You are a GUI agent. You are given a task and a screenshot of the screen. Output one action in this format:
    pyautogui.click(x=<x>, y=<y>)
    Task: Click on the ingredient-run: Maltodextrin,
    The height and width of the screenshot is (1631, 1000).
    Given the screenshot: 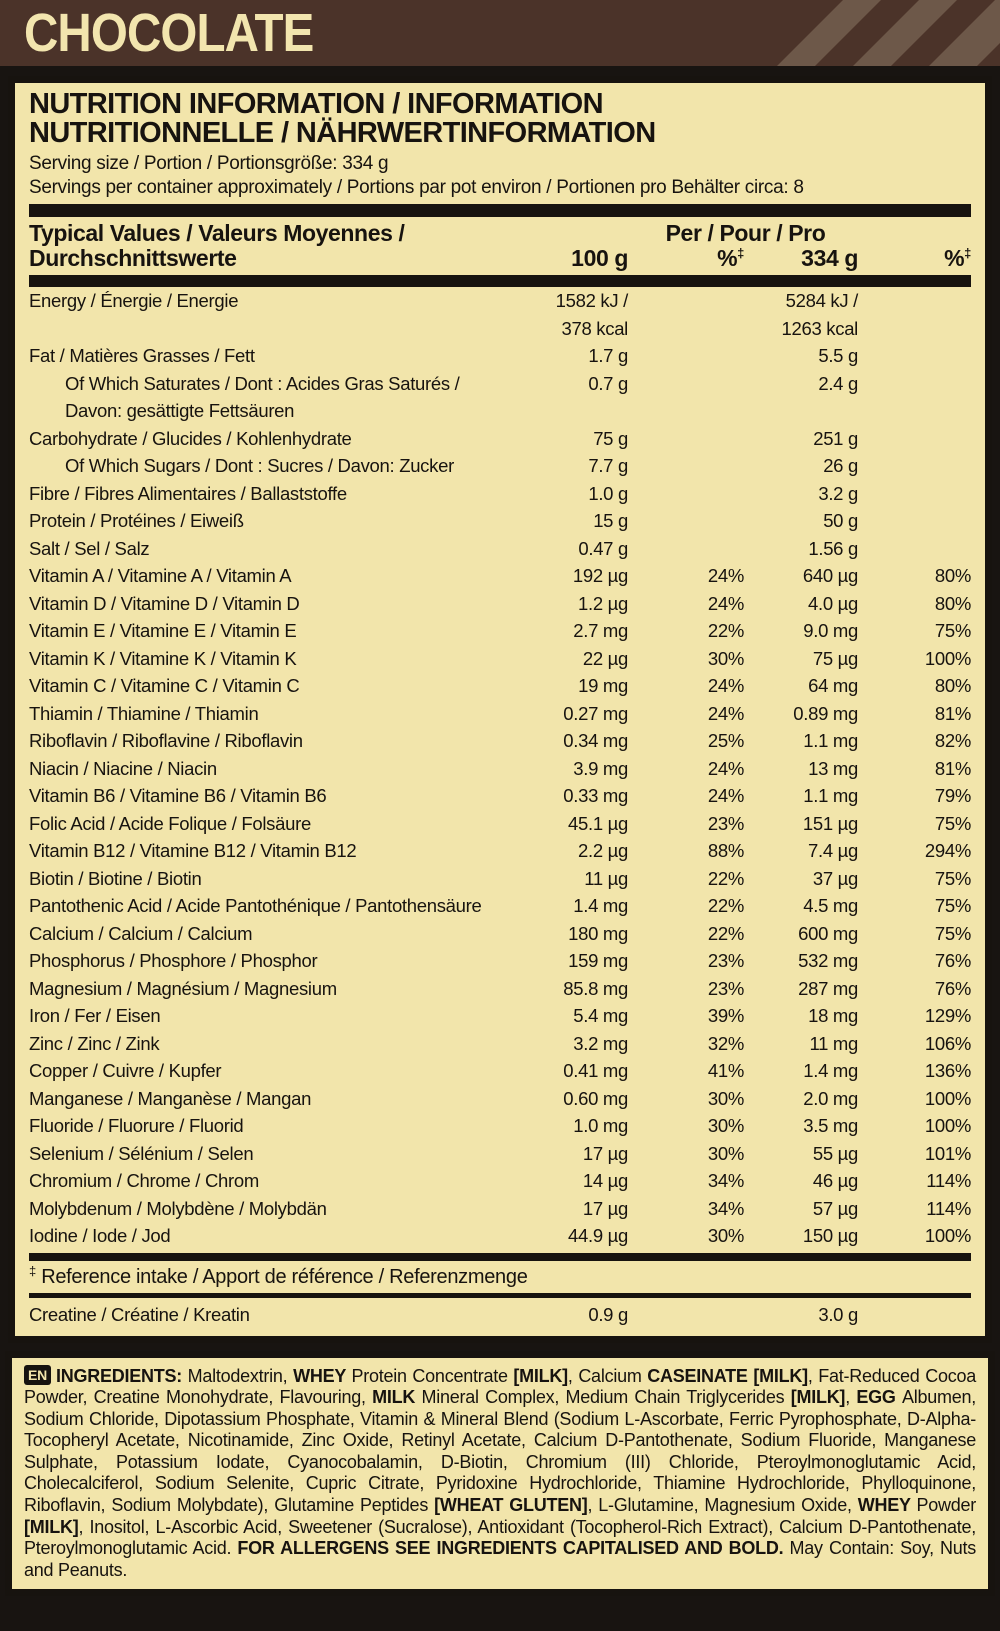 What is the action you would take?
    pyautogui.click(x=240, y=1375)
    